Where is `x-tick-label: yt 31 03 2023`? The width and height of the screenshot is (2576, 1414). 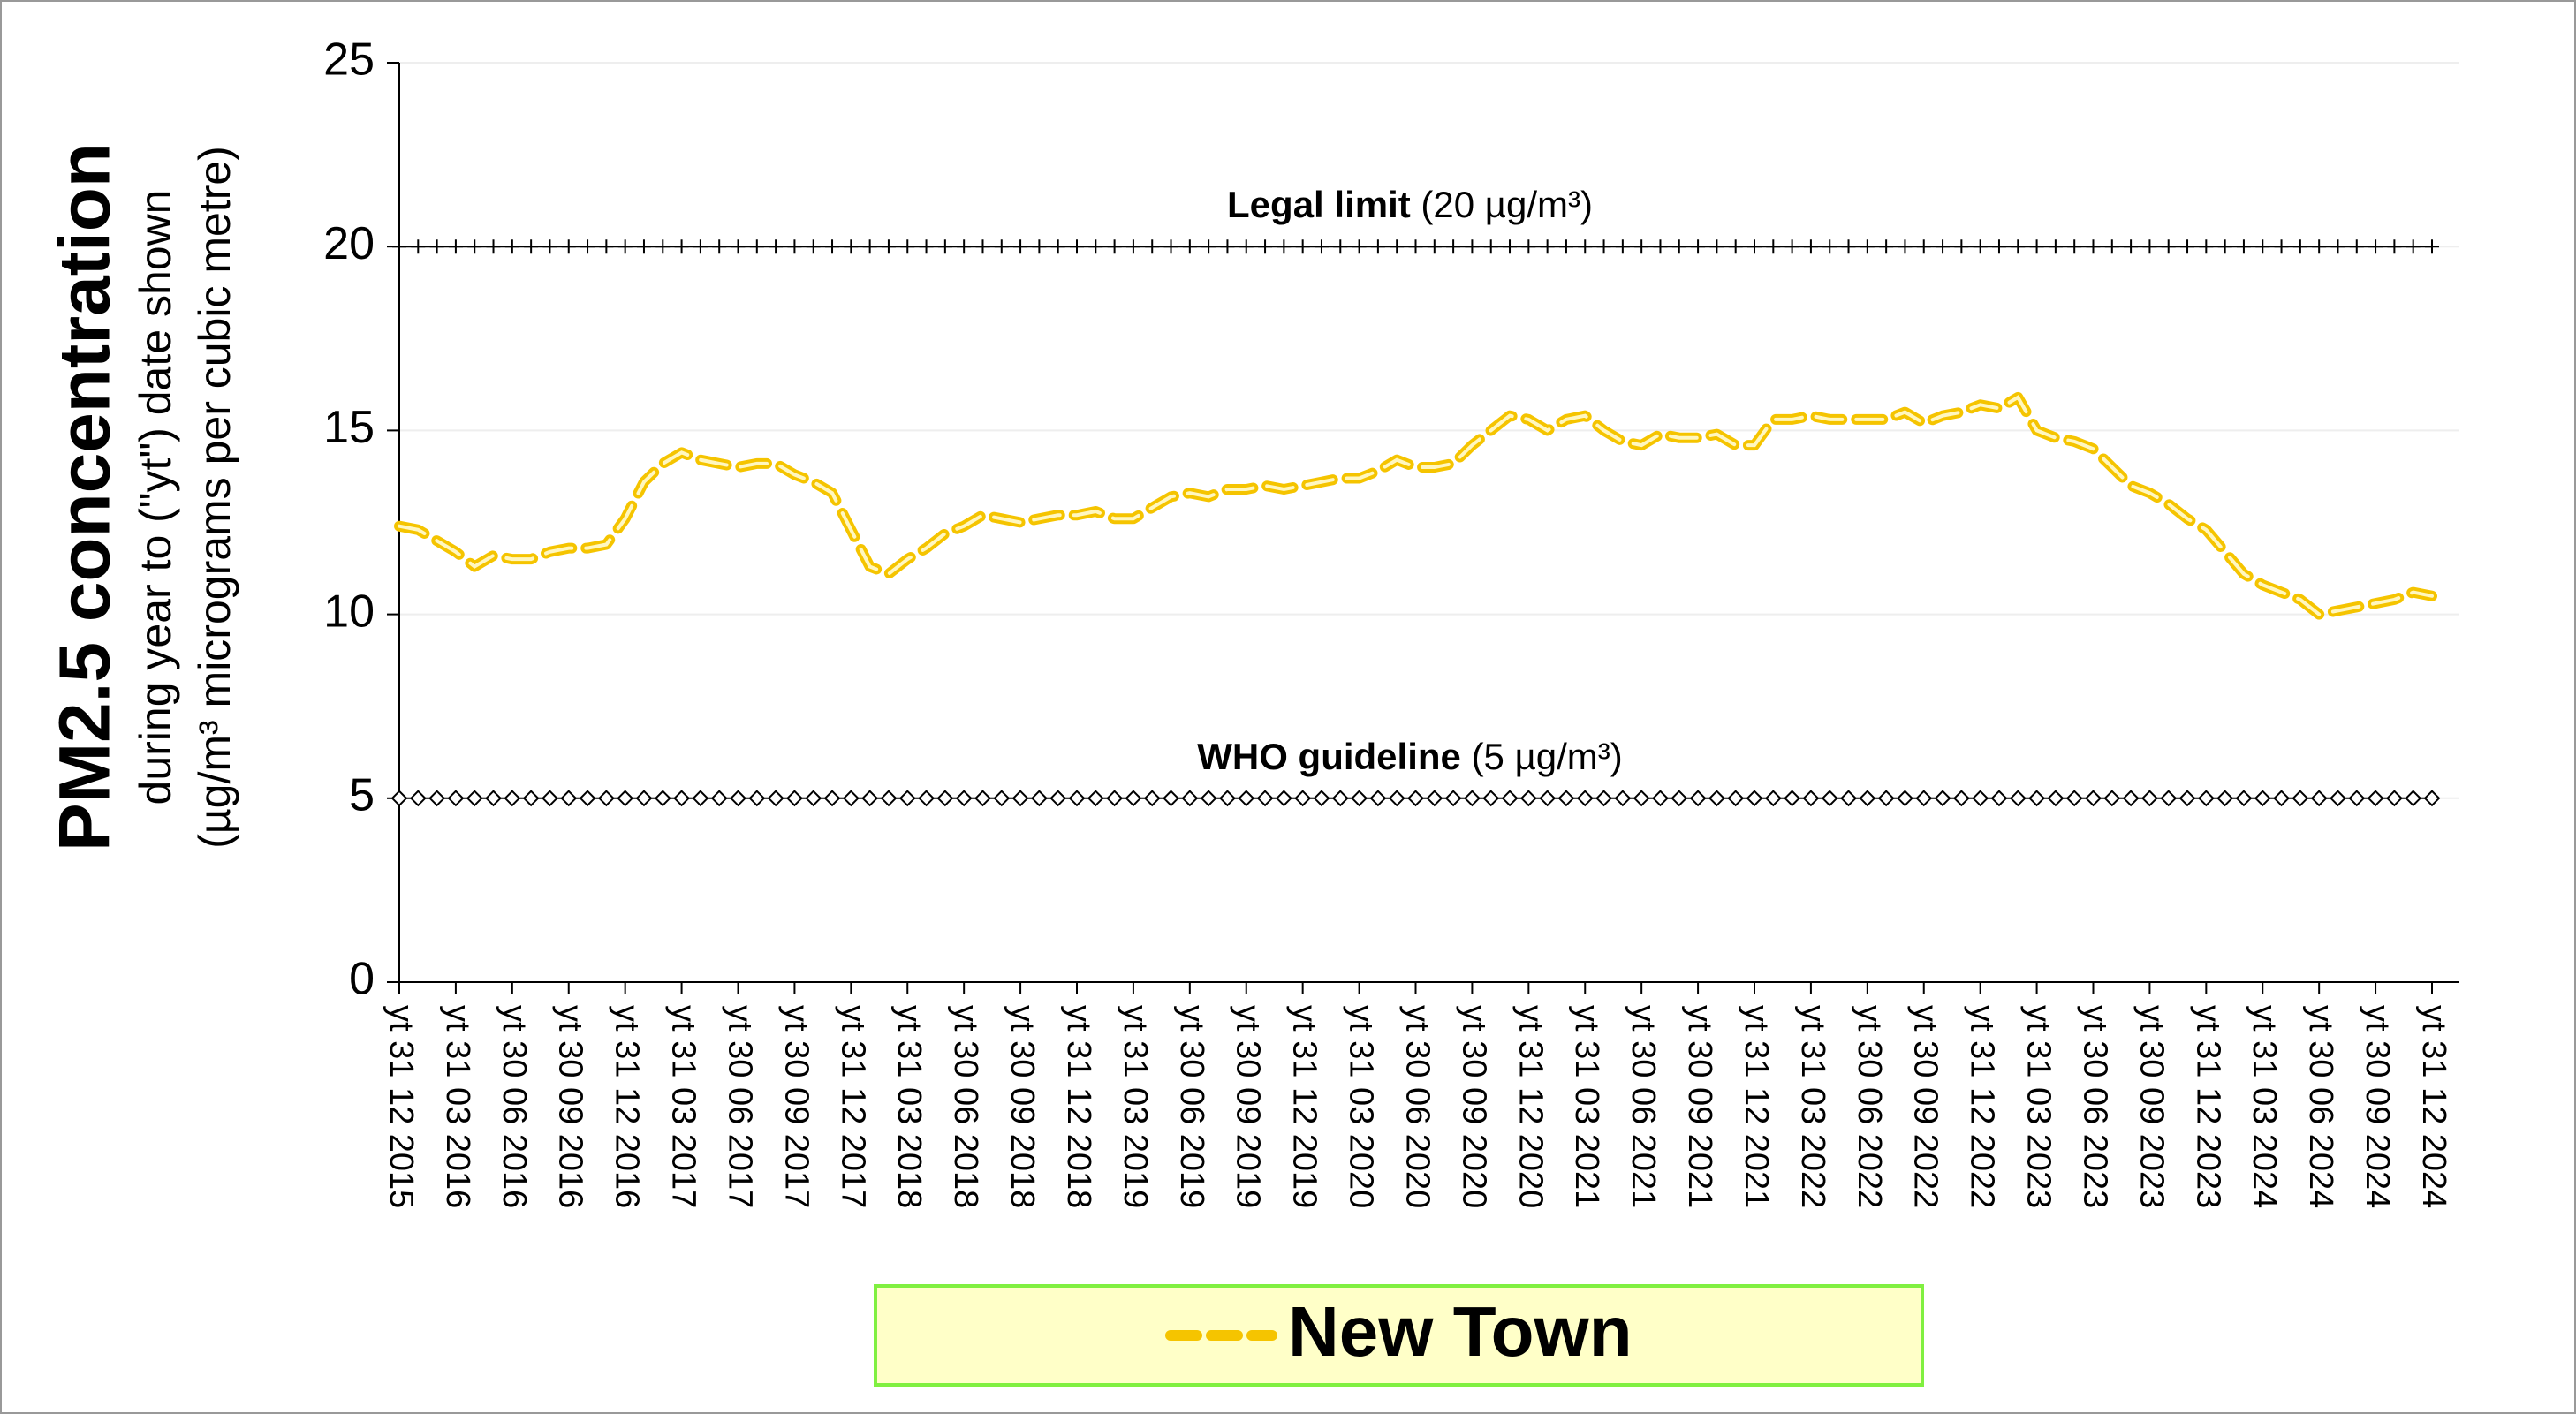 x-tick-label: yt 31 03 2023 is located at coordinates (2039, 1106).